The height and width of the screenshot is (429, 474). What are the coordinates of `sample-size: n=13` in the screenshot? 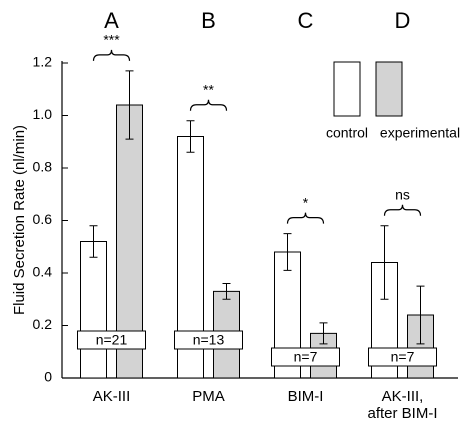 It's located at (209, 340).